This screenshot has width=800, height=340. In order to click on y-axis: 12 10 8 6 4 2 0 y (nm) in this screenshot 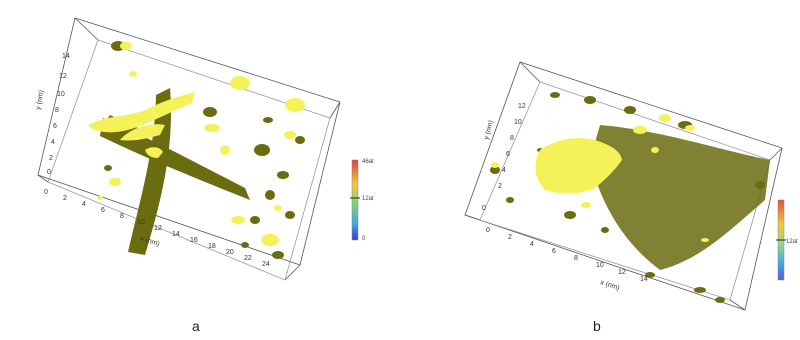, I will do `click(504, 157)`.